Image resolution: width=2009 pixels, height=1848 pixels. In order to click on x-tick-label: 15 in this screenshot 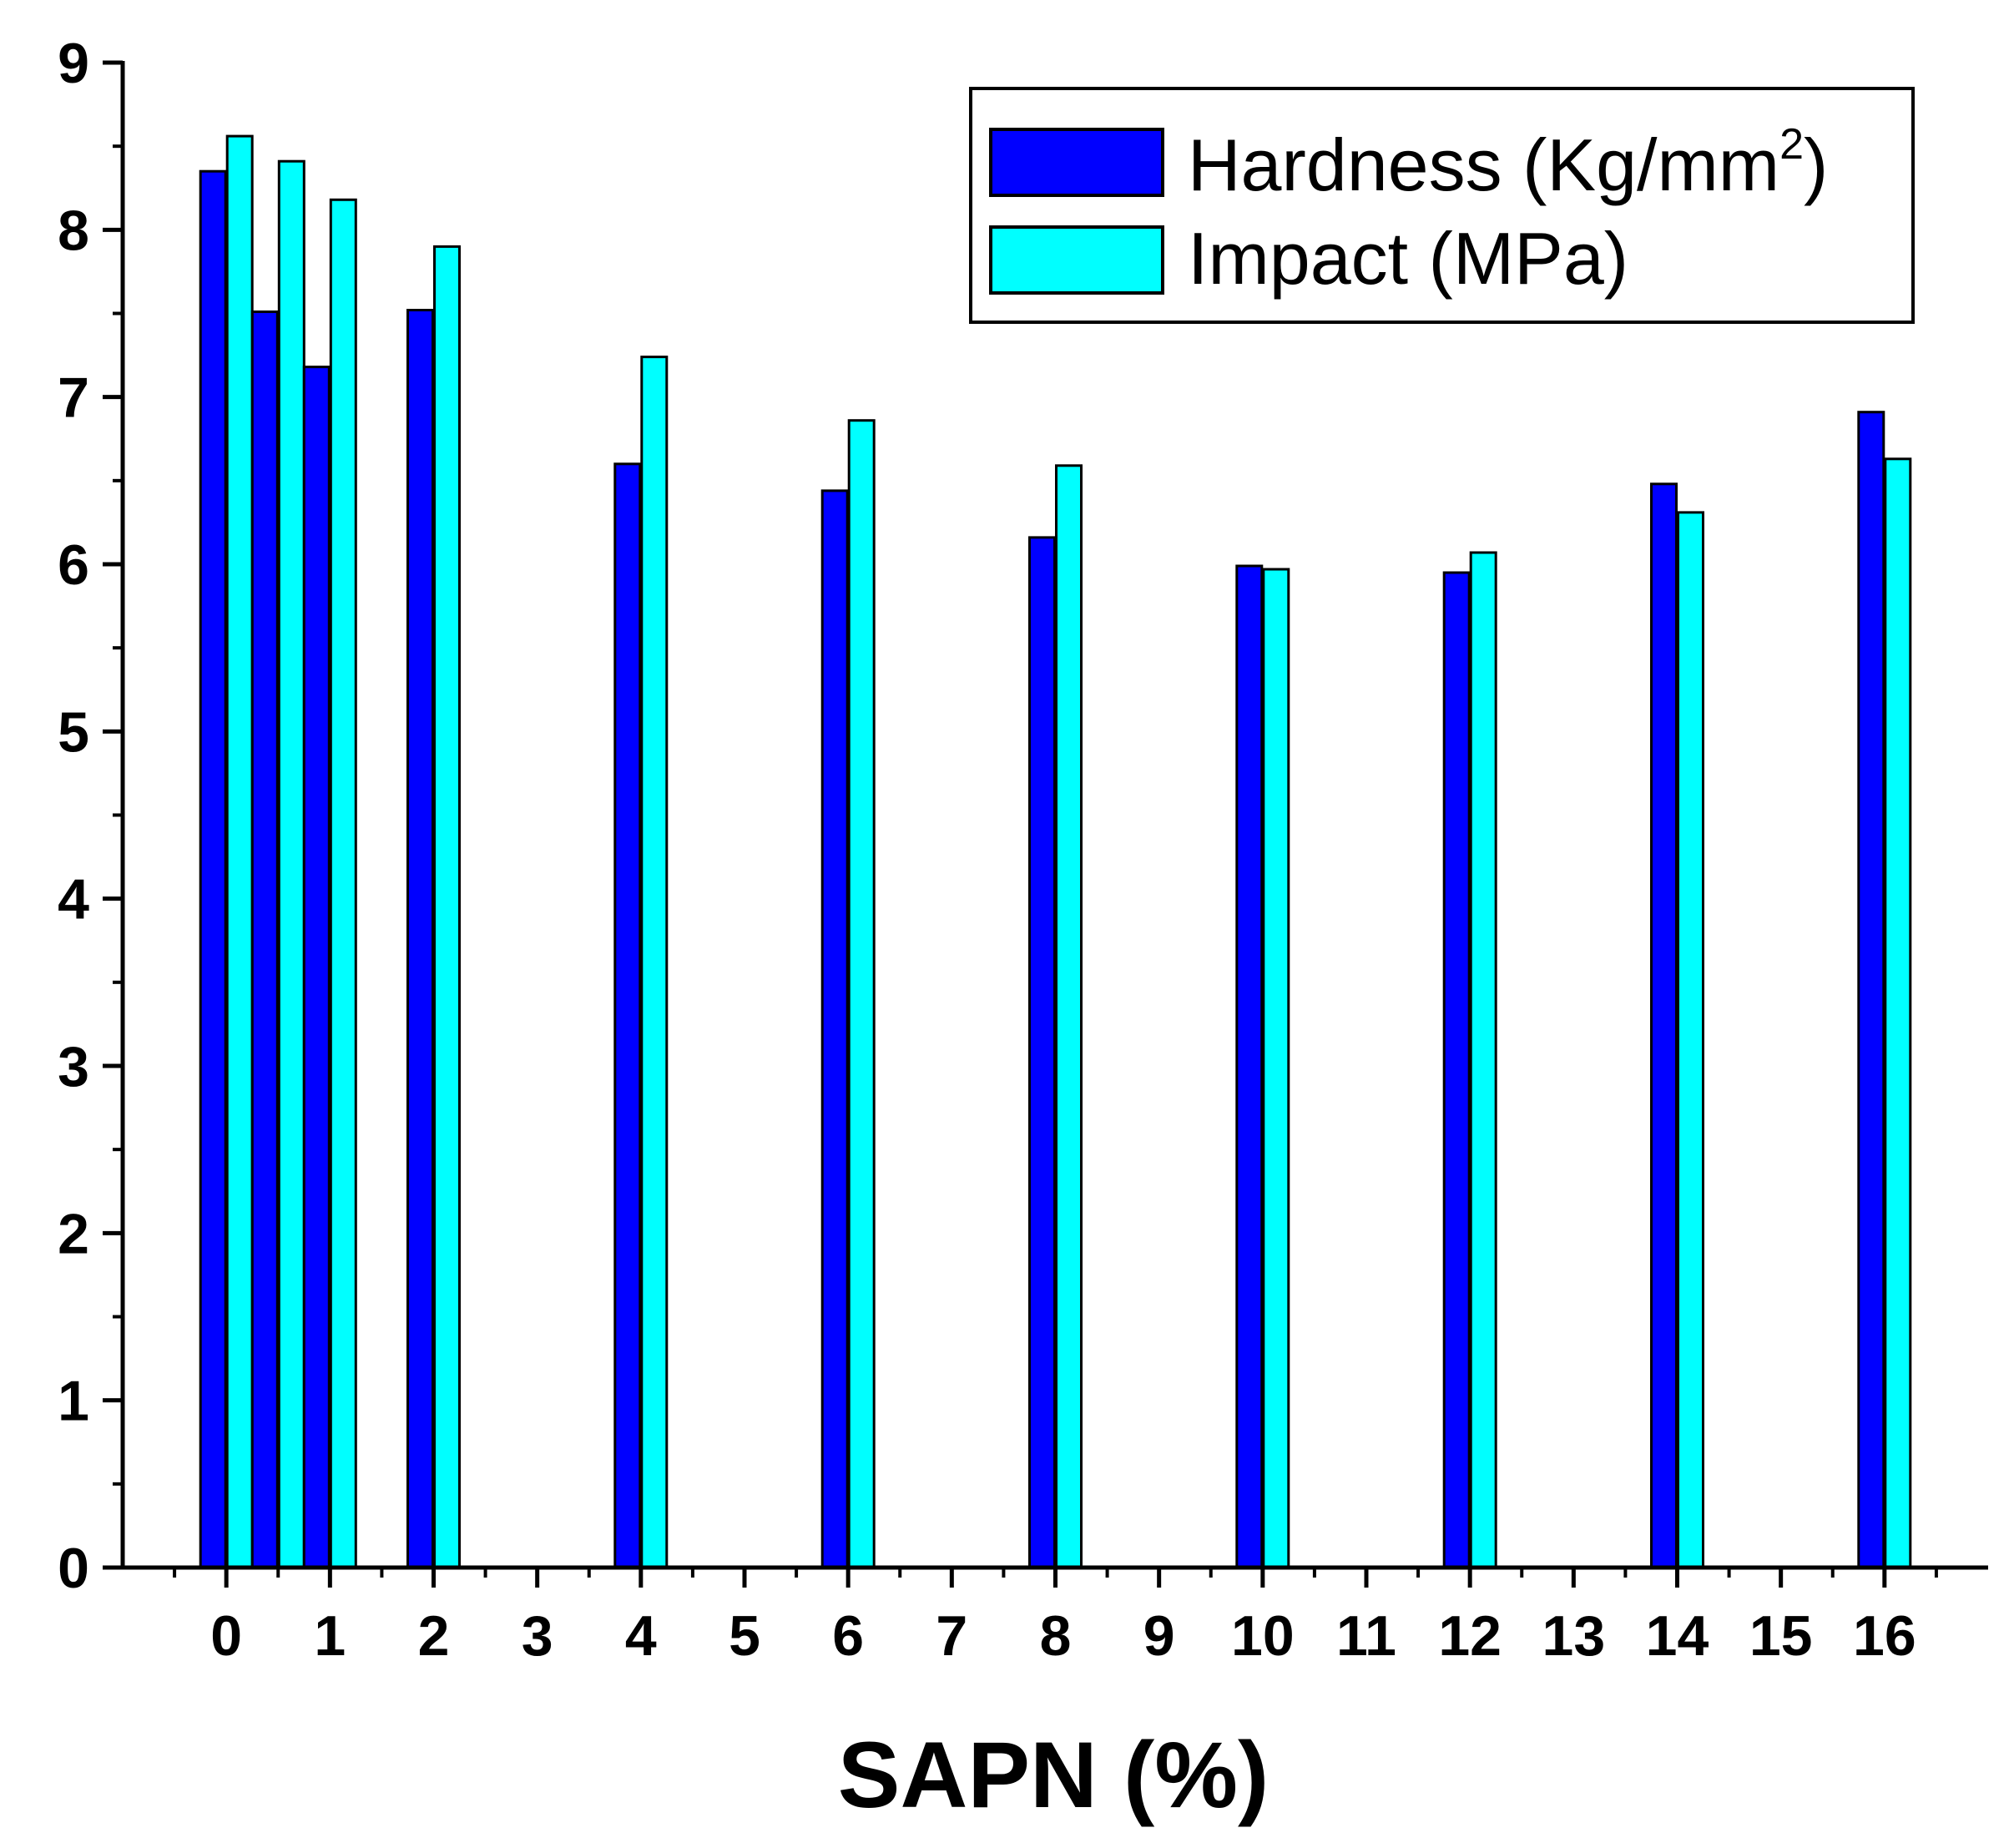, I will do `click(1781, 1636)`.